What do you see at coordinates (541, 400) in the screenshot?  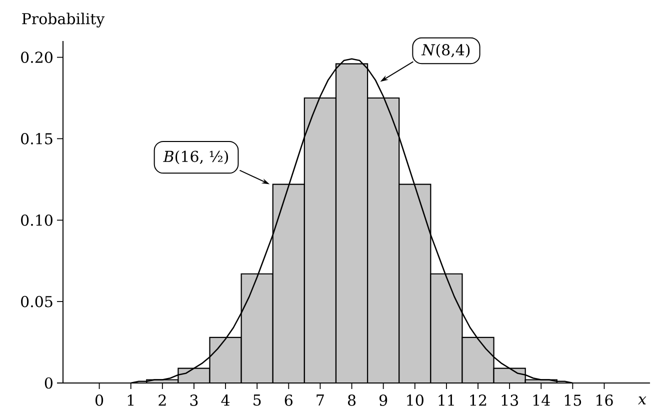 I see `x-tick-label: 14` at bounding box center [541, 400].